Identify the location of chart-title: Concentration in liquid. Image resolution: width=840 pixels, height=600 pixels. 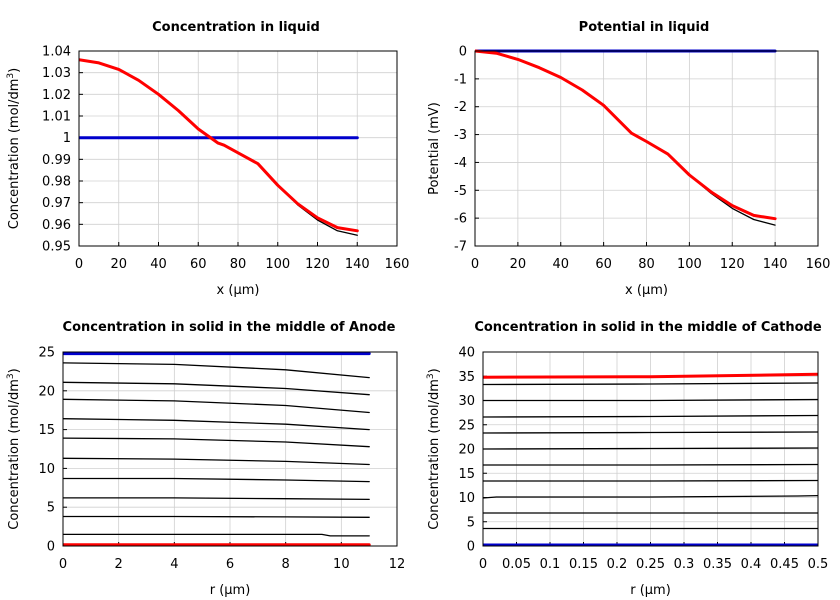
(236, 27).